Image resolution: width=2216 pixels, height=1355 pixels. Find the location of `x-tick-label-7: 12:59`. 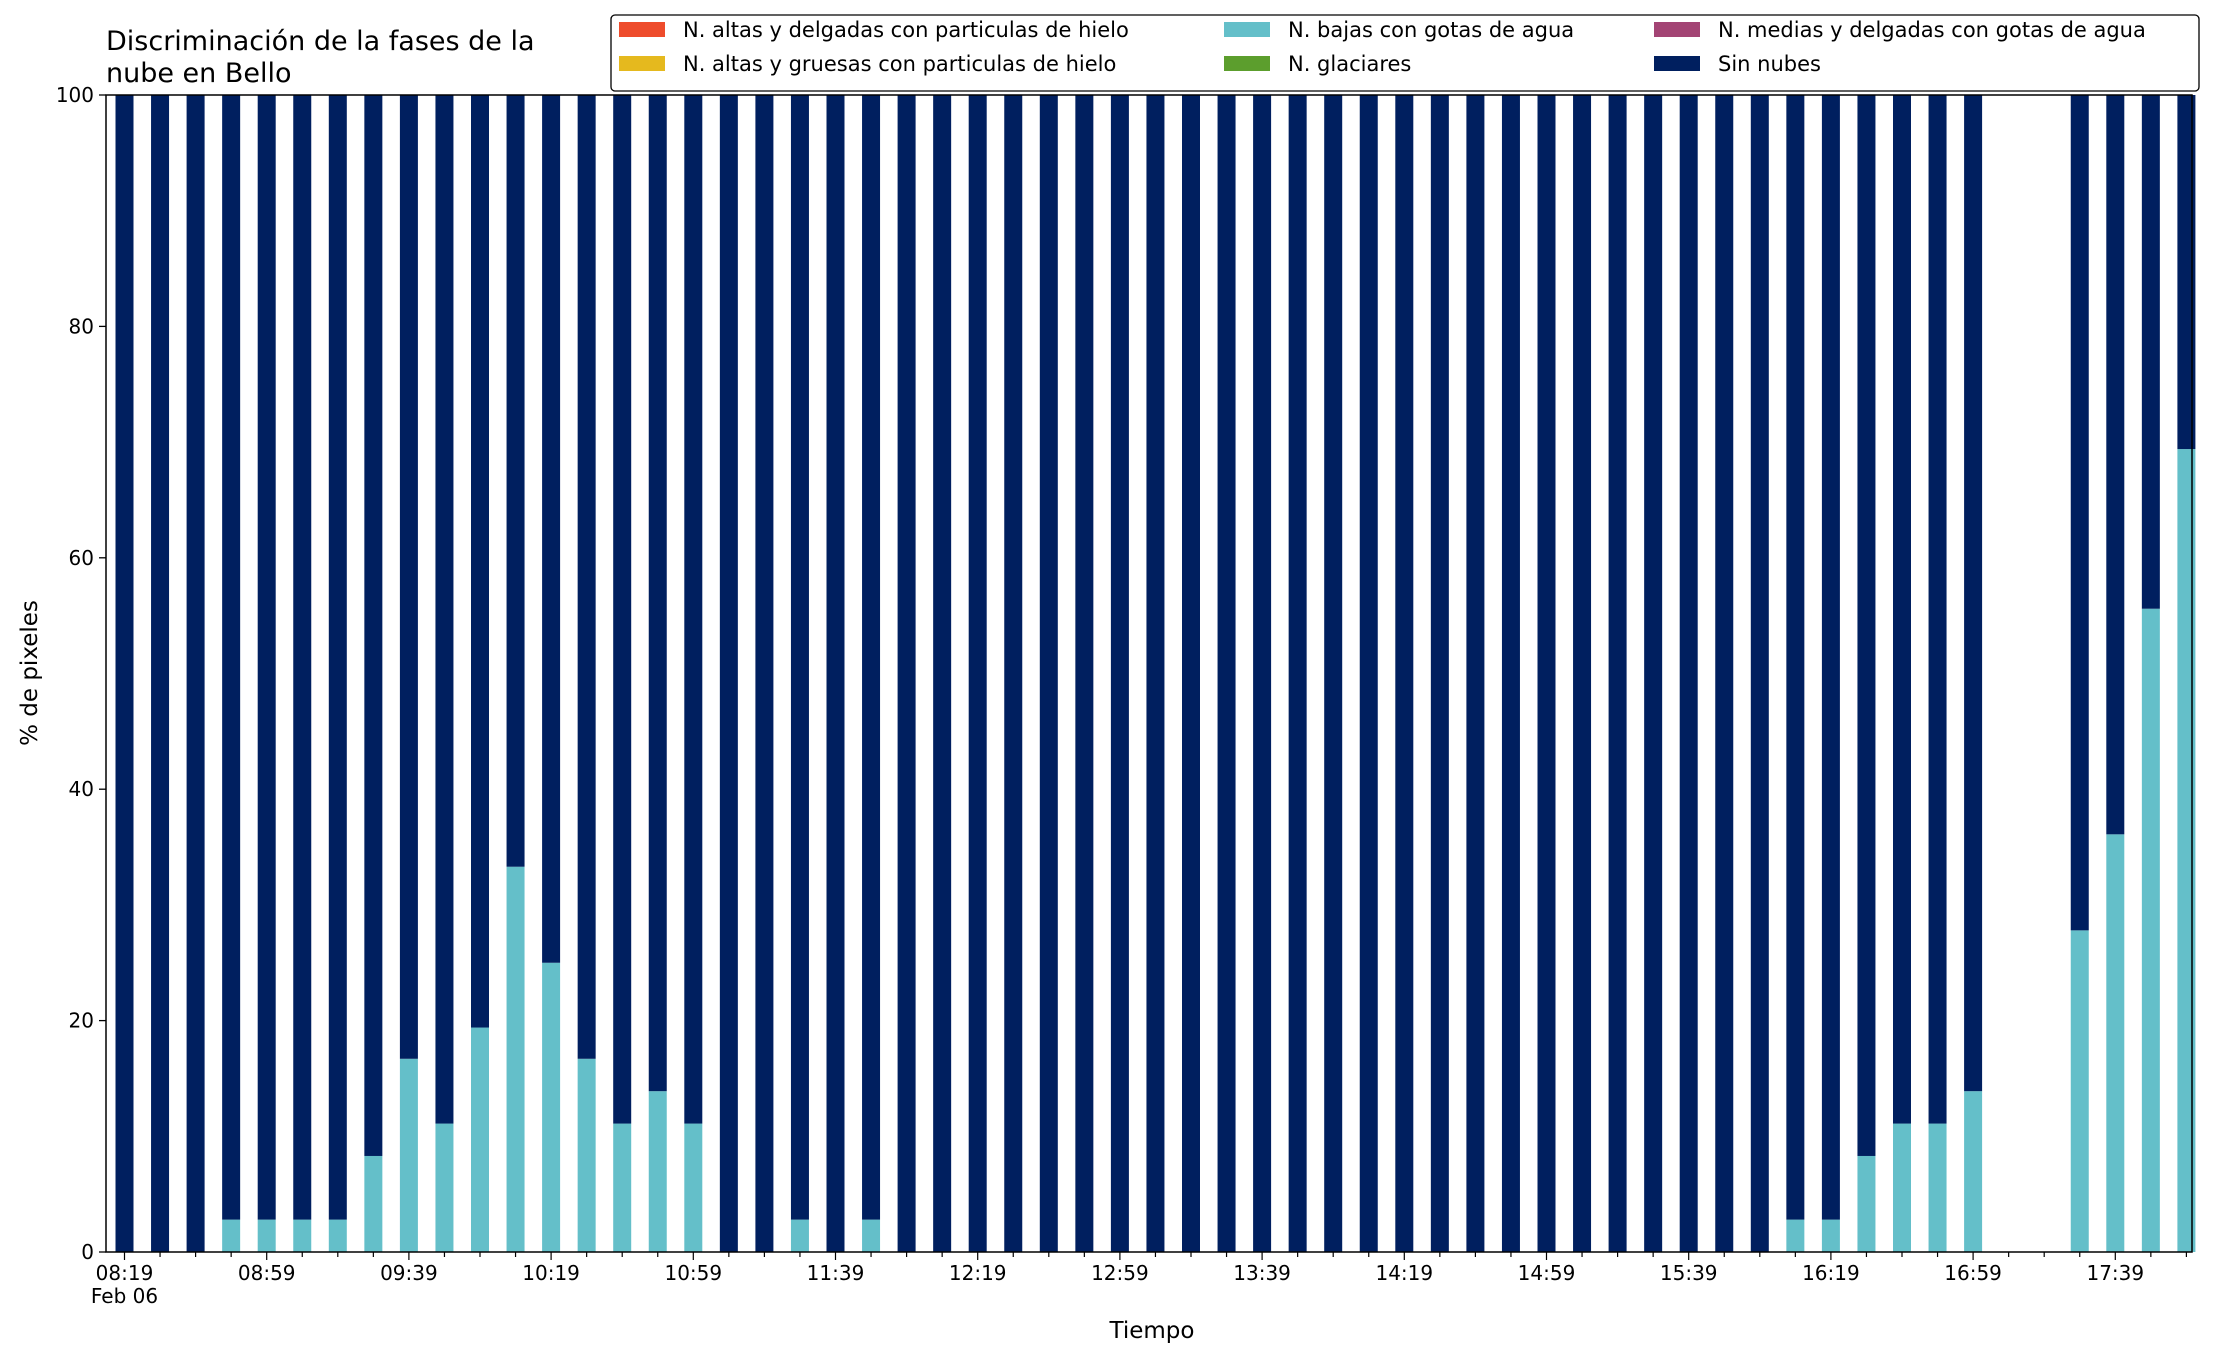

x-tick-label-7: 12:59 is located at coordinates (1120, 1273).